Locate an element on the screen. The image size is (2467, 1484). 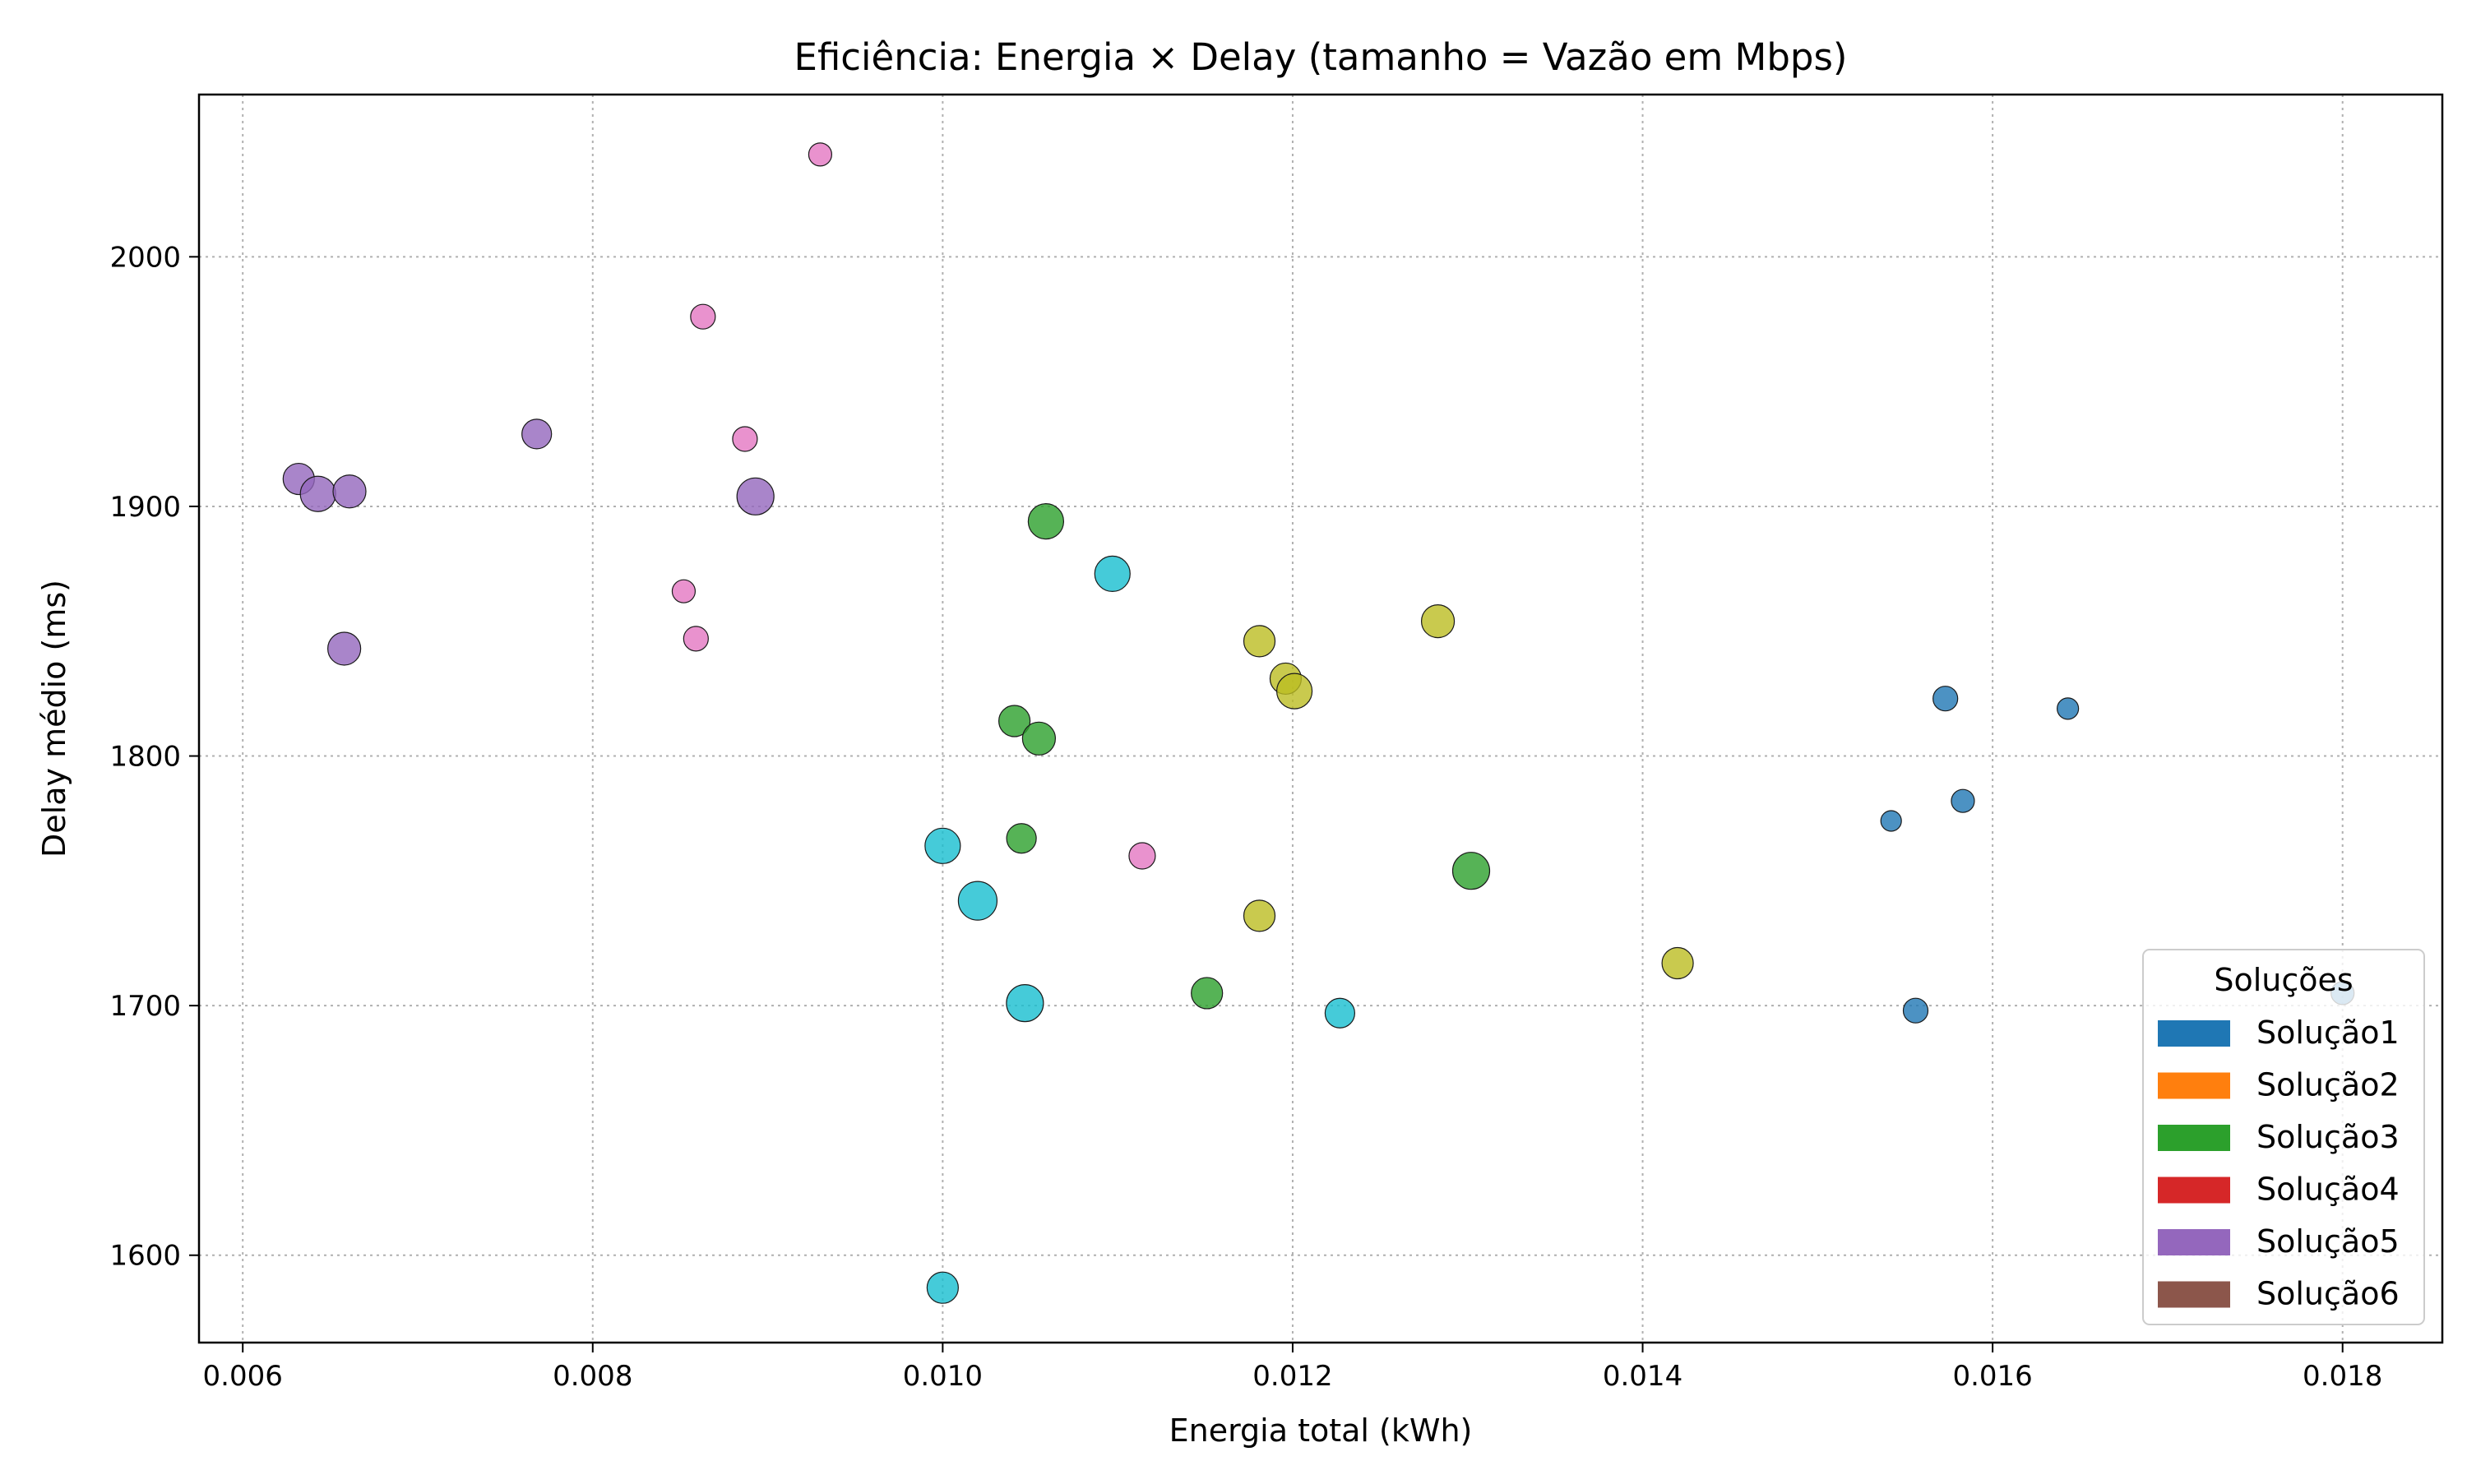
y-tick-label: 1700 is located at coordinates (145, 1006).